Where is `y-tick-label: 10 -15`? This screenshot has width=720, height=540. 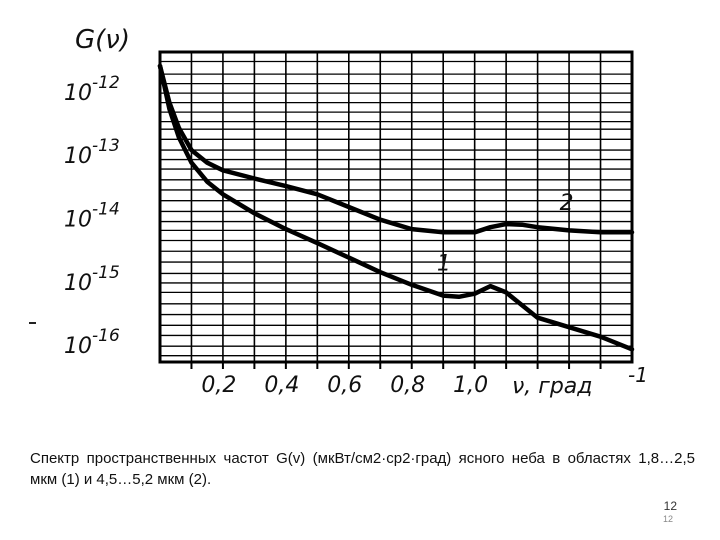 y-tick-label: 10 -15 is located at coordinates (92, 279).